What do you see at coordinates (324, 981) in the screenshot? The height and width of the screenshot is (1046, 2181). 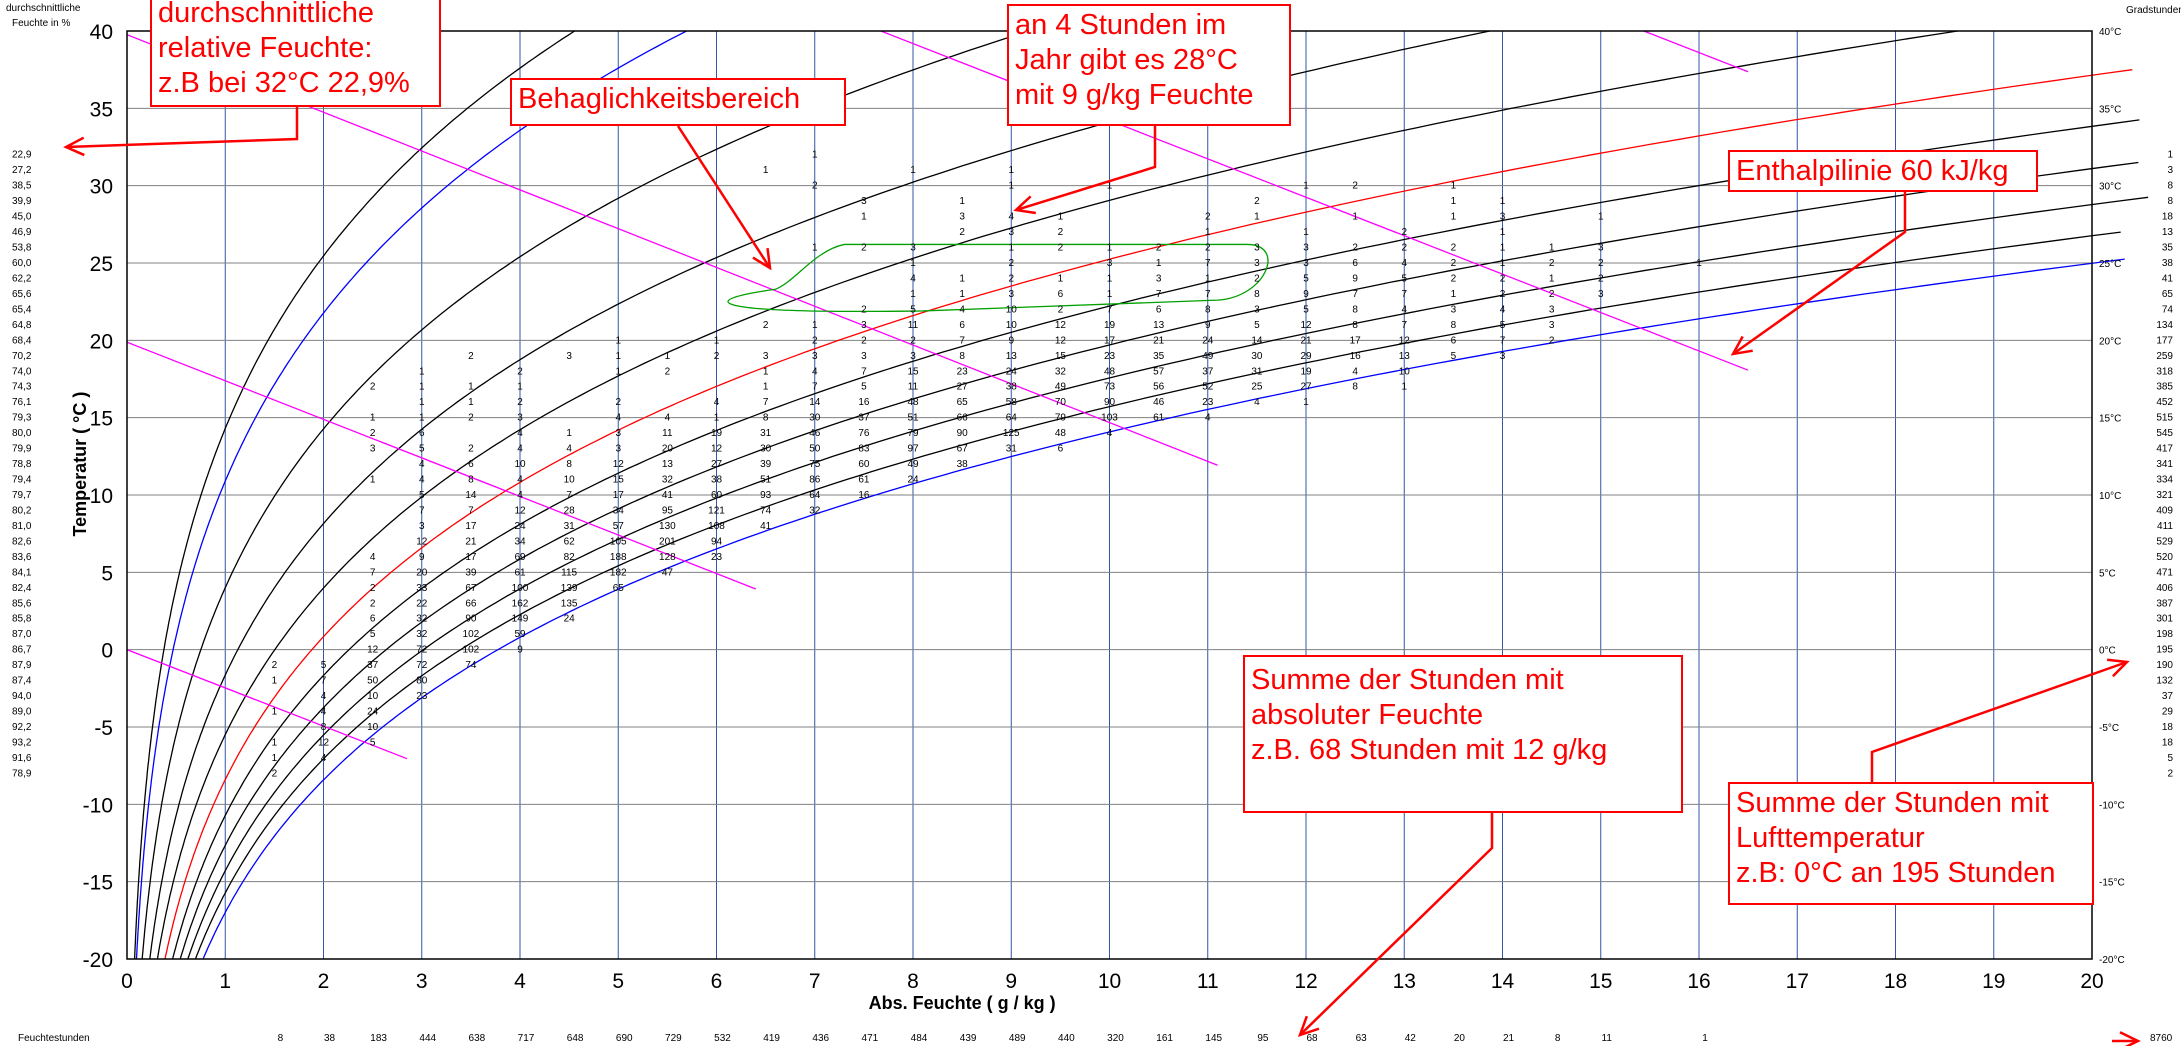 I see `x-tick-label: 2` at bounding box center [324, 981].